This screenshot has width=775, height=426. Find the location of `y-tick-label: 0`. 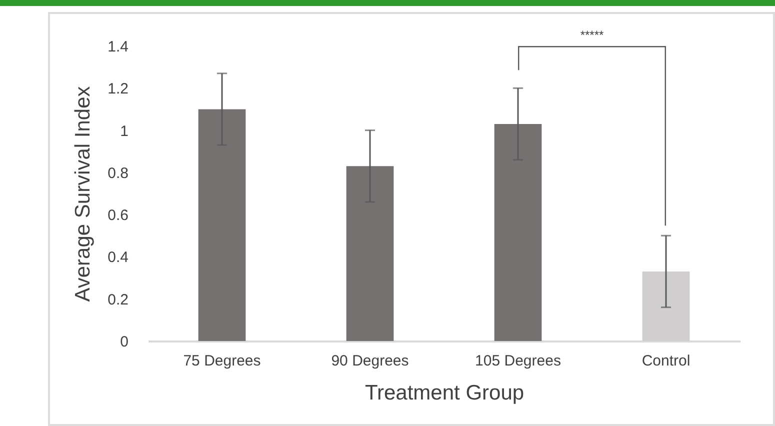

y-tick-label: 0 is located at coordinates (124, 342).